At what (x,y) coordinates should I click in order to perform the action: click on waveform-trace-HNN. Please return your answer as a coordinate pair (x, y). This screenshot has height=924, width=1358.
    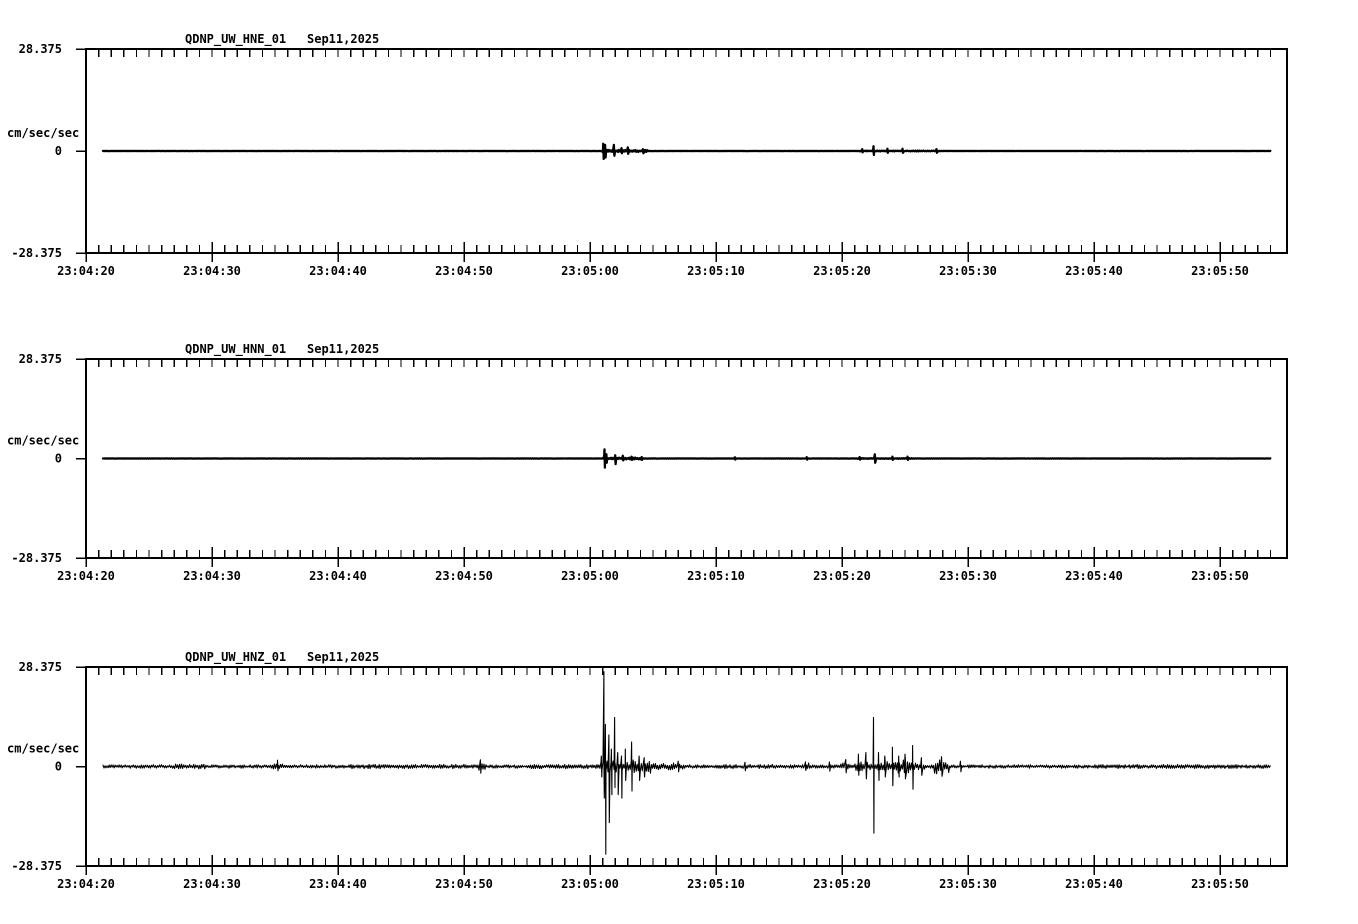
    Looking at the image, I should click on (686, 458).